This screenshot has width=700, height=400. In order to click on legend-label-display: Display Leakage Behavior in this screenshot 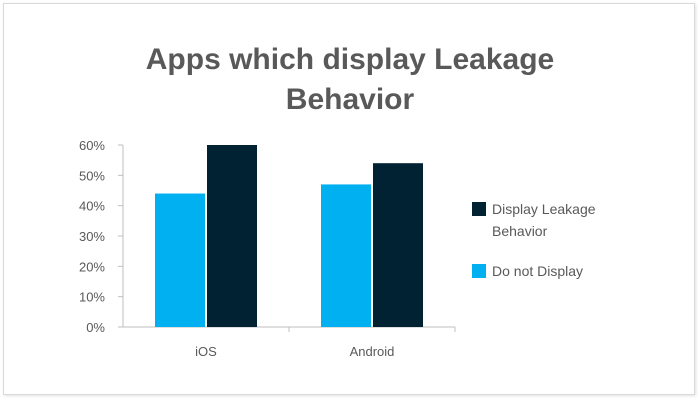, I will do `click(544, 220)`.